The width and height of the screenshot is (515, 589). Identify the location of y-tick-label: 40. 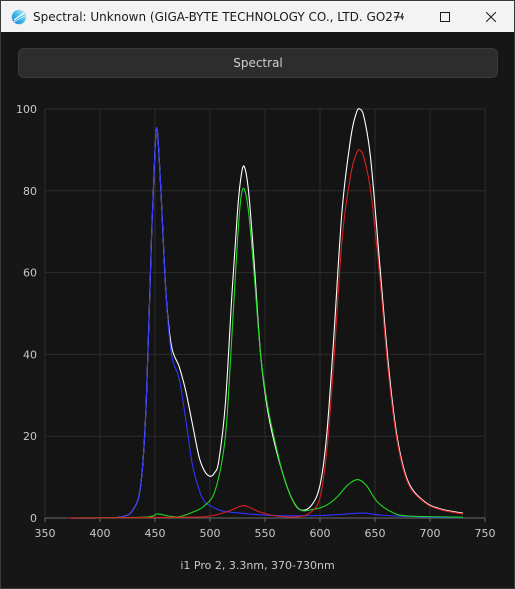
(30, 354).